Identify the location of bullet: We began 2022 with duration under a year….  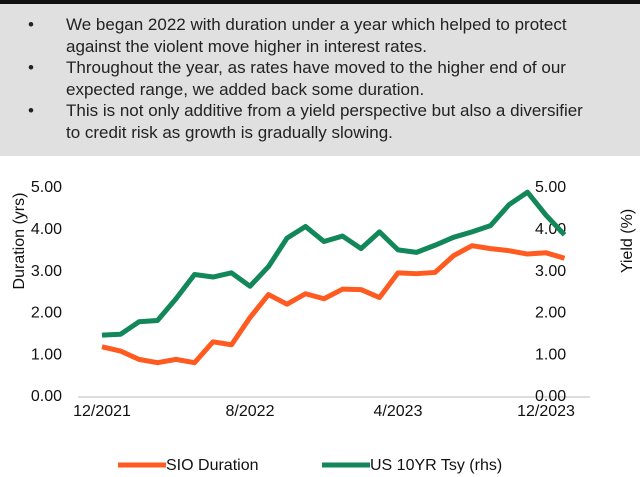
(314, 35).